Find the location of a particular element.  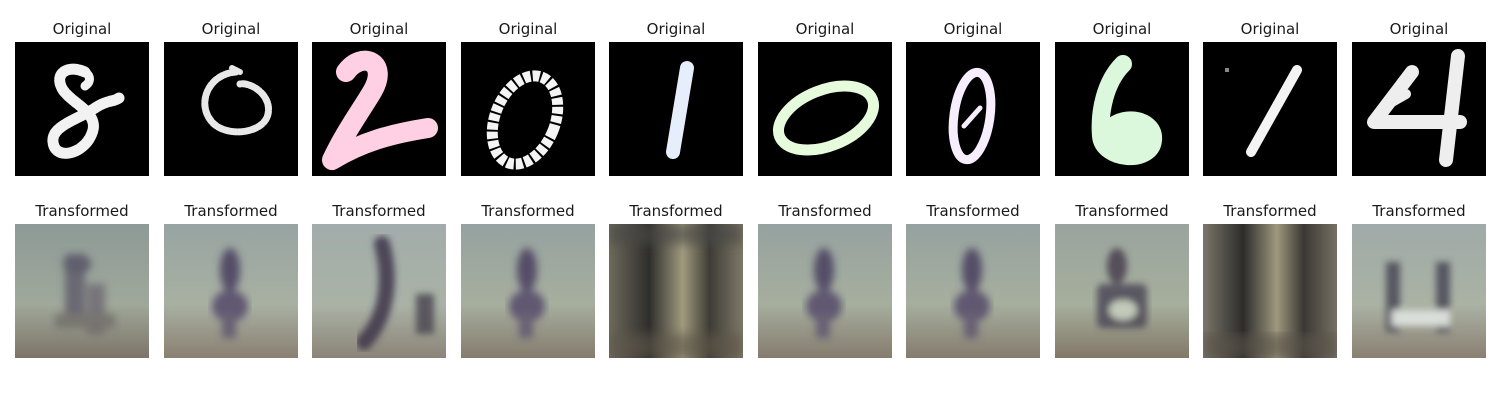

transformed-title-5: Transformed is located at coordinates (676, 211).